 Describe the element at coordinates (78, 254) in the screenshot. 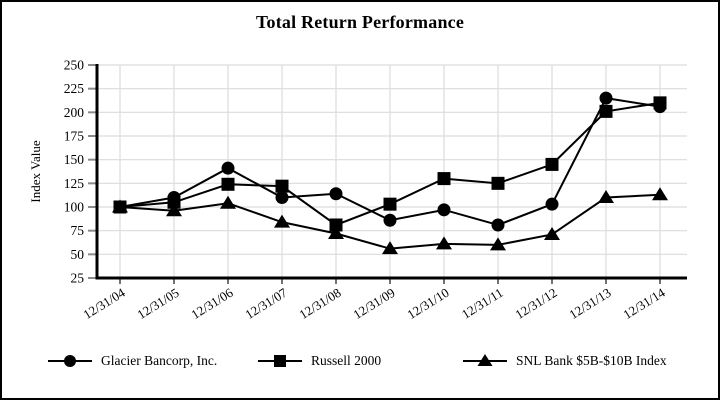

I see `y-tick-label: 50` at that location.